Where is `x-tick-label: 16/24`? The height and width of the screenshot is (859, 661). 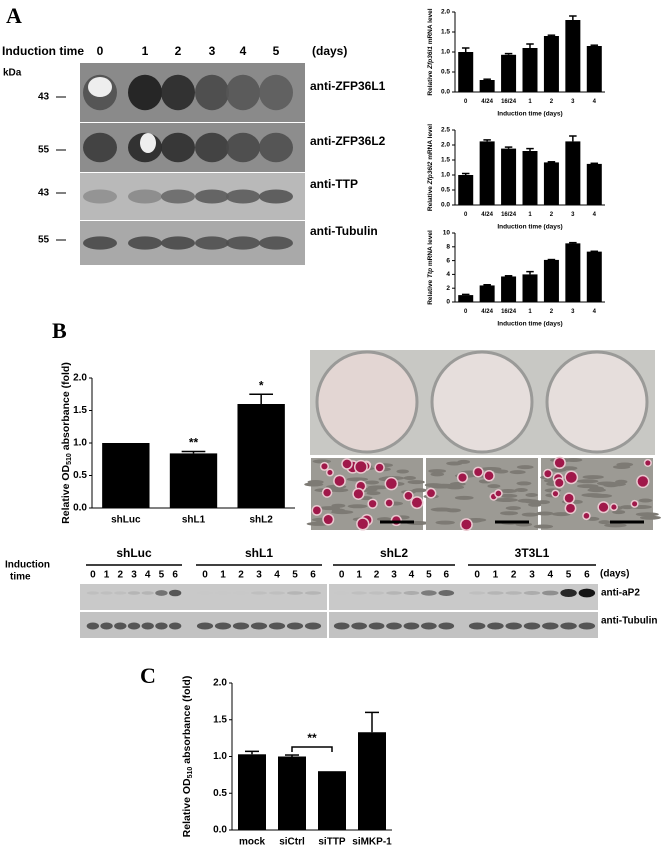
x-tick-label: 16/24 is located at coordinates (509, 215).